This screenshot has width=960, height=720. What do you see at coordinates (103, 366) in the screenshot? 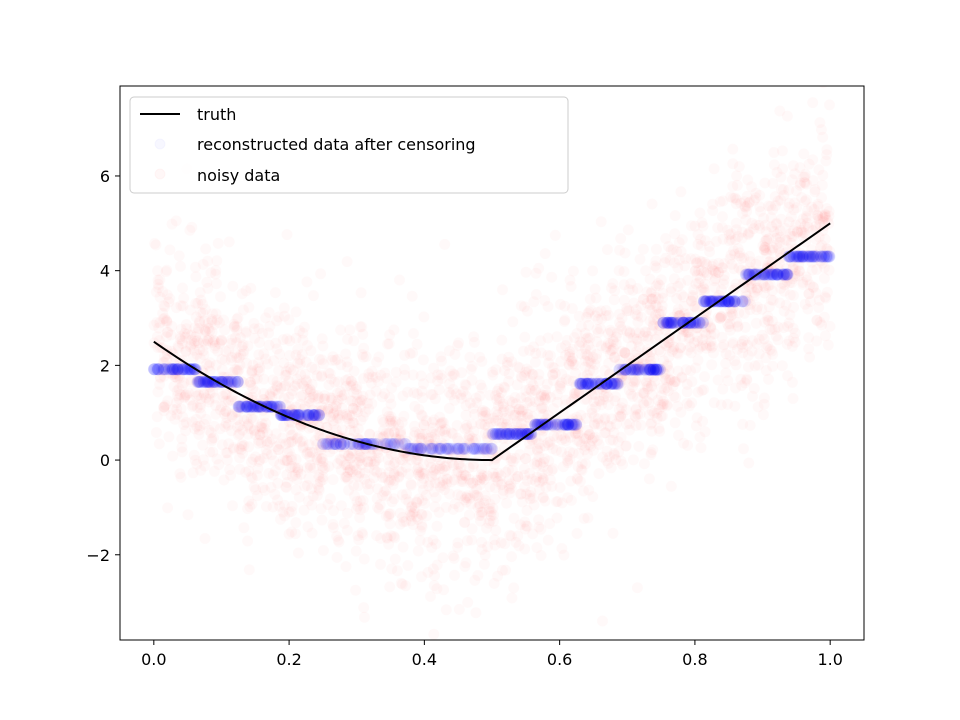
I see `y-axis: −2 0 2 4 6` at bounding box center [103, 366].